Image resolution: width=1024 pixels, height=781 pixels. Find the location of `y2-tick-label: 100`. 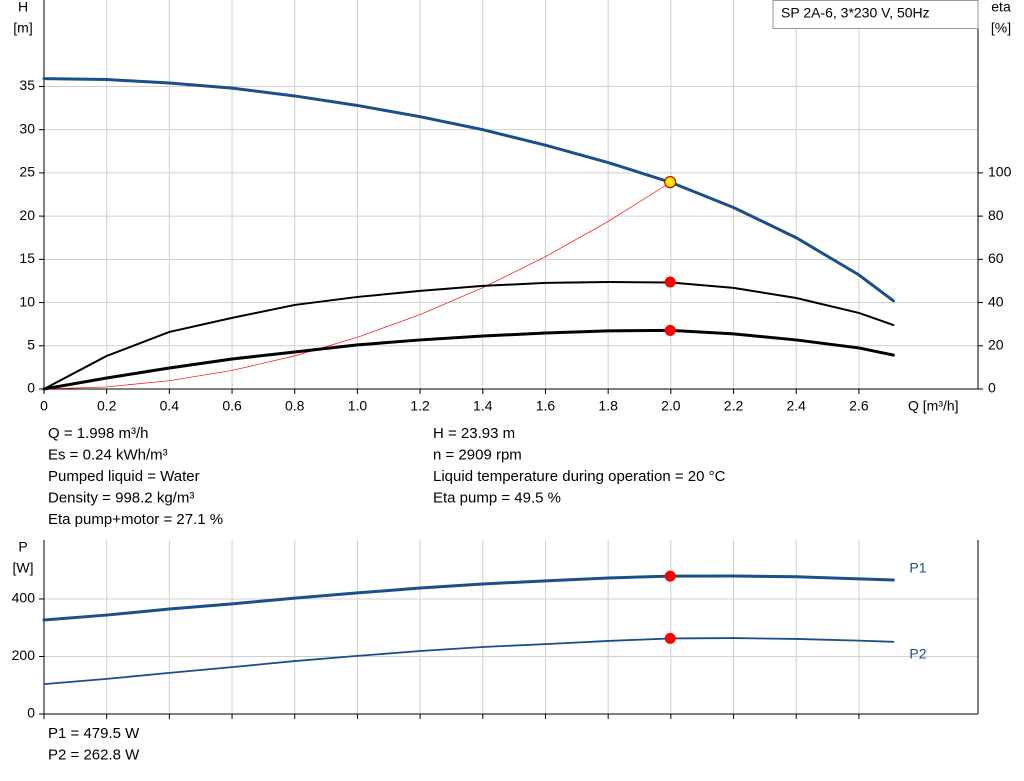

y2-tick-label: 100 is located at coordinates (1000, 172).